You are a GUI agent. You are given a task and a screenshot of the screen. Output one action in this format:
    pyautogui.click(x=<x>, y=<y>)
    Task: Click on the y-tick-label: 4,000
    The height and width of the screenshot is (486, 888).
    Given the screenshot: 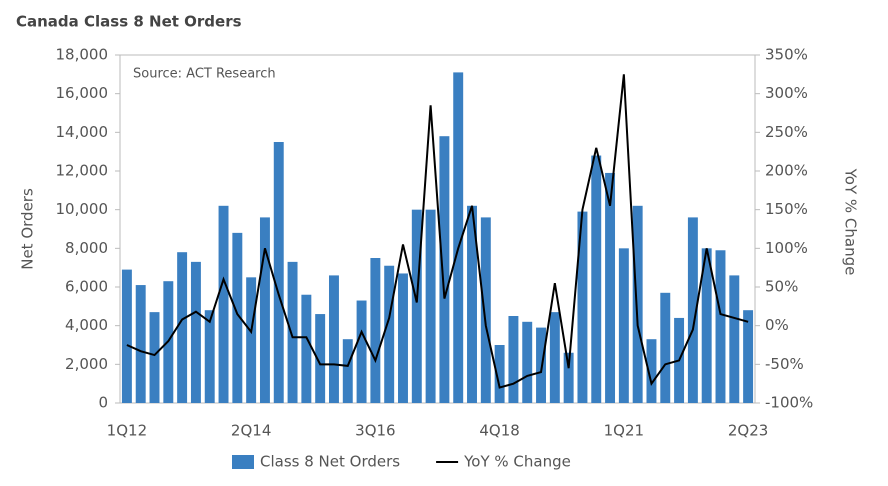 What is the action you would take?
    pyautogui.click(x=86, y=325)
    